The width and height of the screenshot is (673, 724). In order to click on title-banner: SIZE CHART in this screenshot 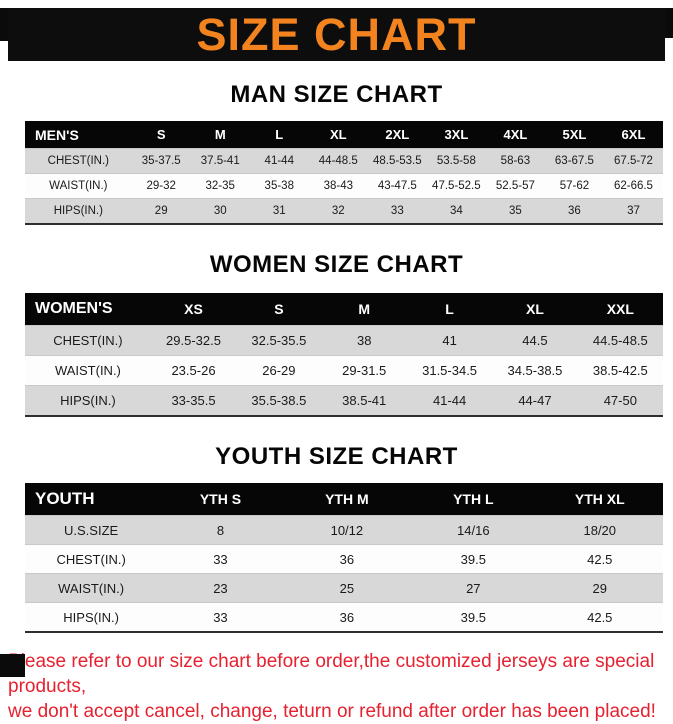, I will do `click(336, 34)`.